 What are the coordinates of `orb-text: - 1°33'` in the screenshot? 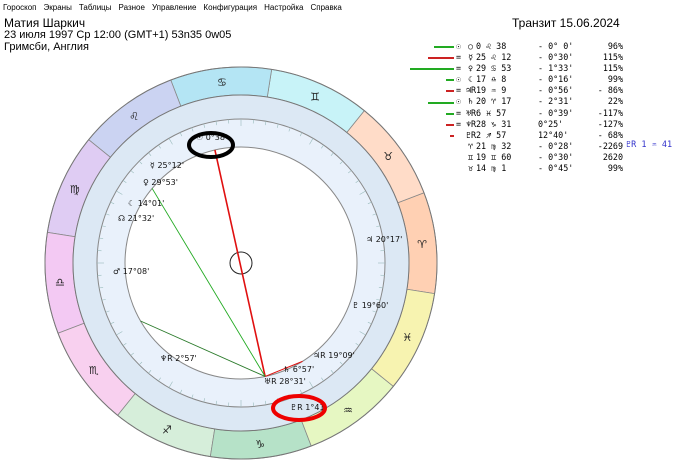 It's located at (556, 68).